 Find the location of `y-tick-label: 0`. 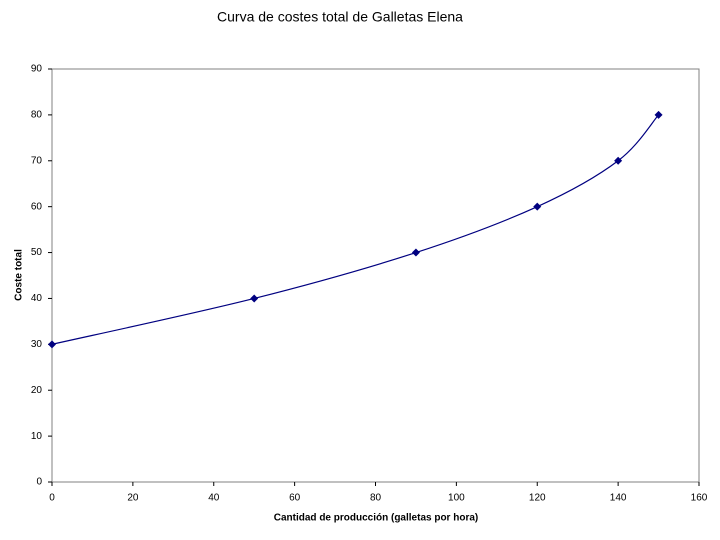

y-tick-label: 0 is located at coordinates (39, 482).